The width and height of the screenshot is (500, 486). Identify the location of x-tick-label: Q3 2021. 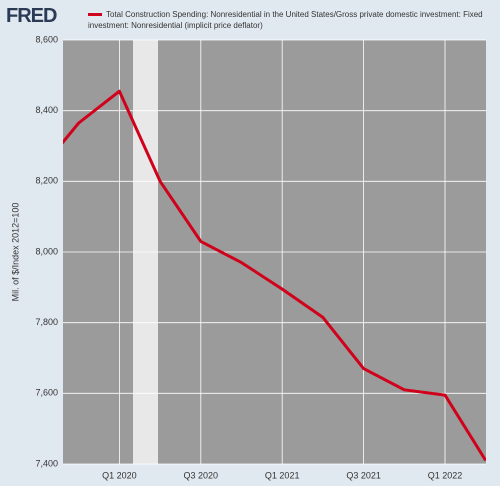
(363, 475).